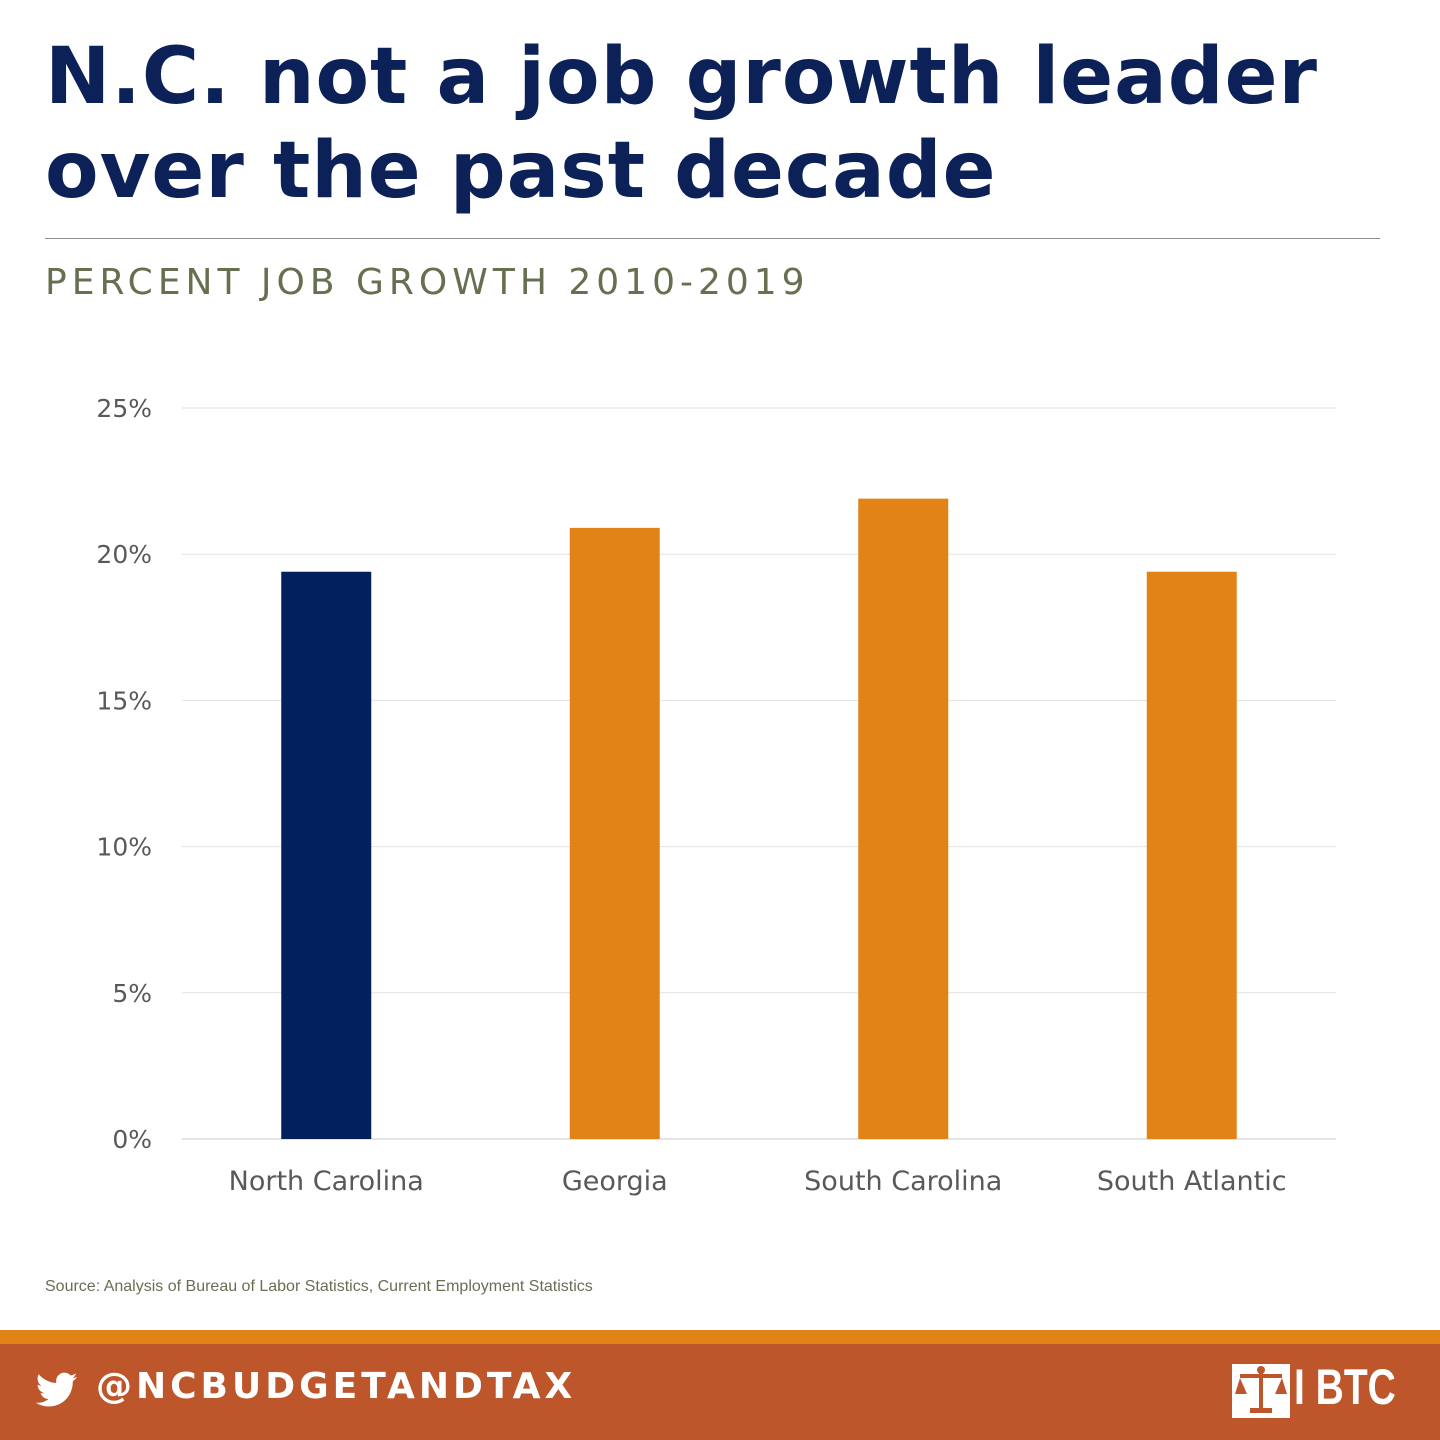 This screenshot has height=1440, width=1440. What do you see at coordinates (720, 1392) in the screenshot?
I see `footer-band: @NCBUDGETANDTAX I BTC` at bounding box center [720, 1392].